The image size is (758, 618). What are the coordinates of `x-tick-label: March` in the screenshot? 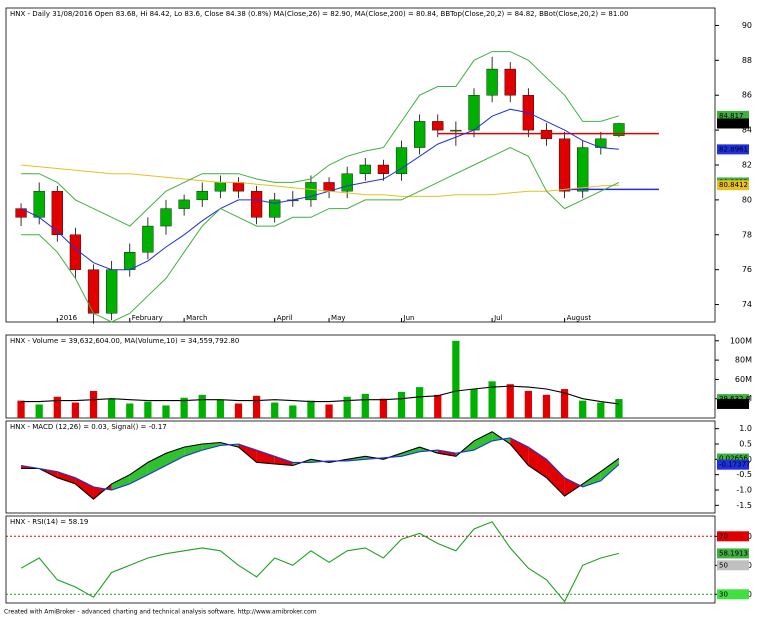 It's located at (196, 318).